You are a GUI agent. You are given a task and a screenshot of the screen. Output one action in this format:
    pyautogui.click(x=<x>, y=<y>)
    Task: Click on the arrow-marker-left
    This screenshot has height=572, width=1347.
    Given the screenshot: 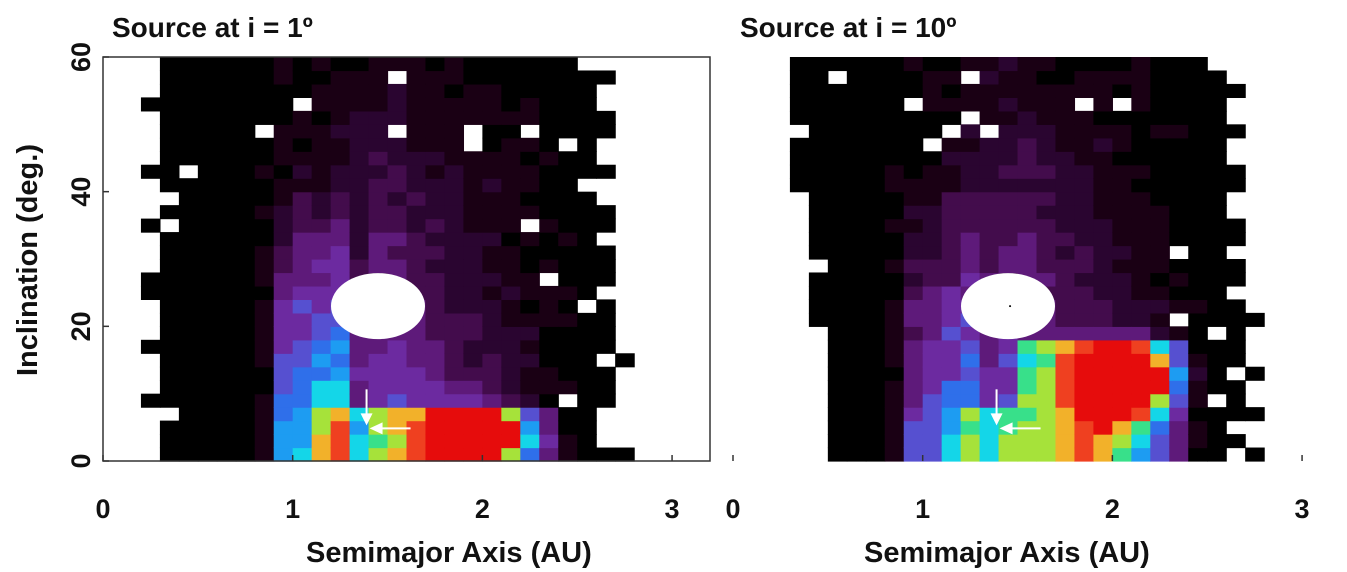 What is the action you would take?
    pyautogui.click(x=385, y=412)
    